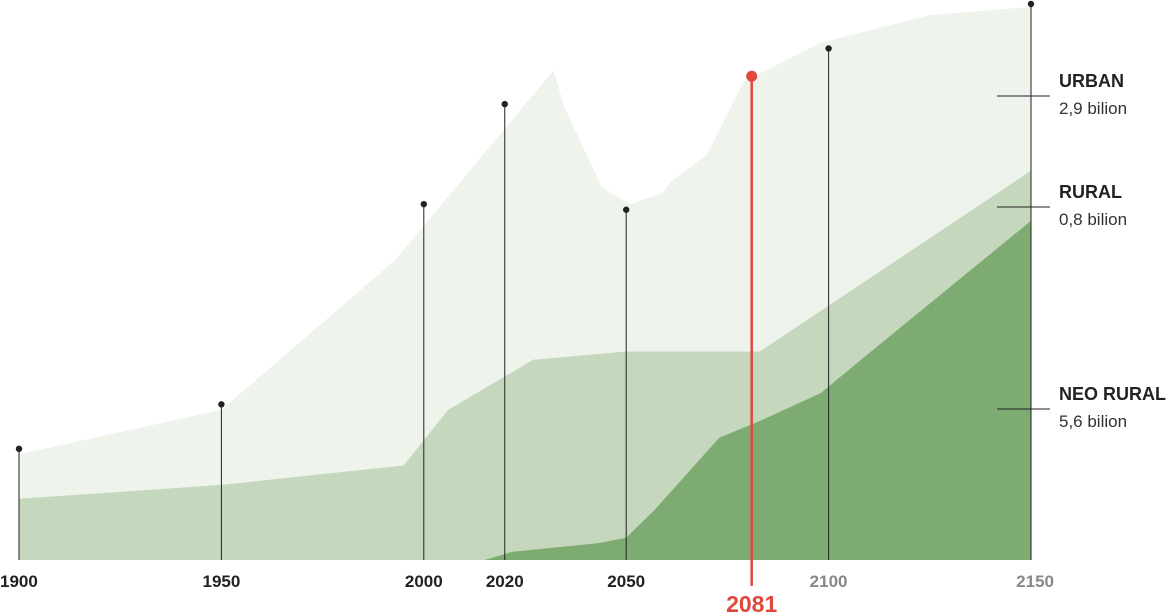 Image resolution: width=1171 pixels, height=615 pixels. Describe the element at coordinates (221, 404) in the screenshot. I see `stem-dot-1950` at that location.